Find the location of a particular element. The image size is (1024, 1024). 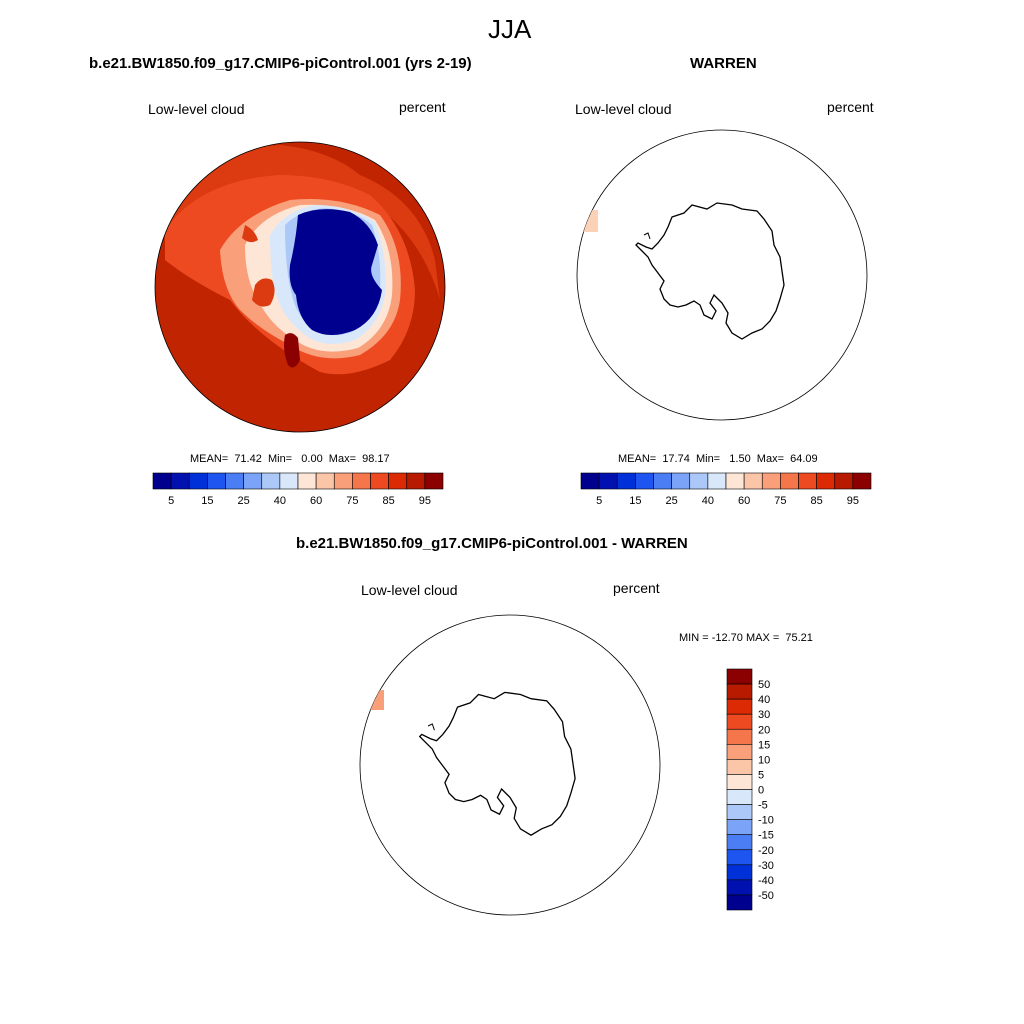

diff-colorbar-tick-label: -20 is located at coordinates (766, 851).